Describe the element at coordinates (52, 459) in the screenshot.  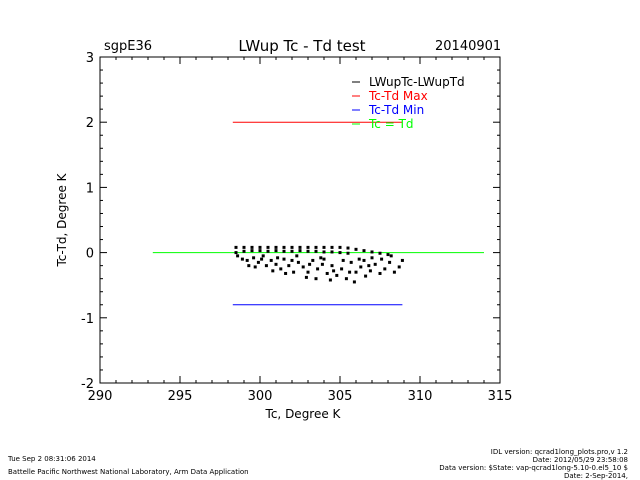
I see `footer-timestamp: Tue Sep 2 08:31:06 2014` at that location.